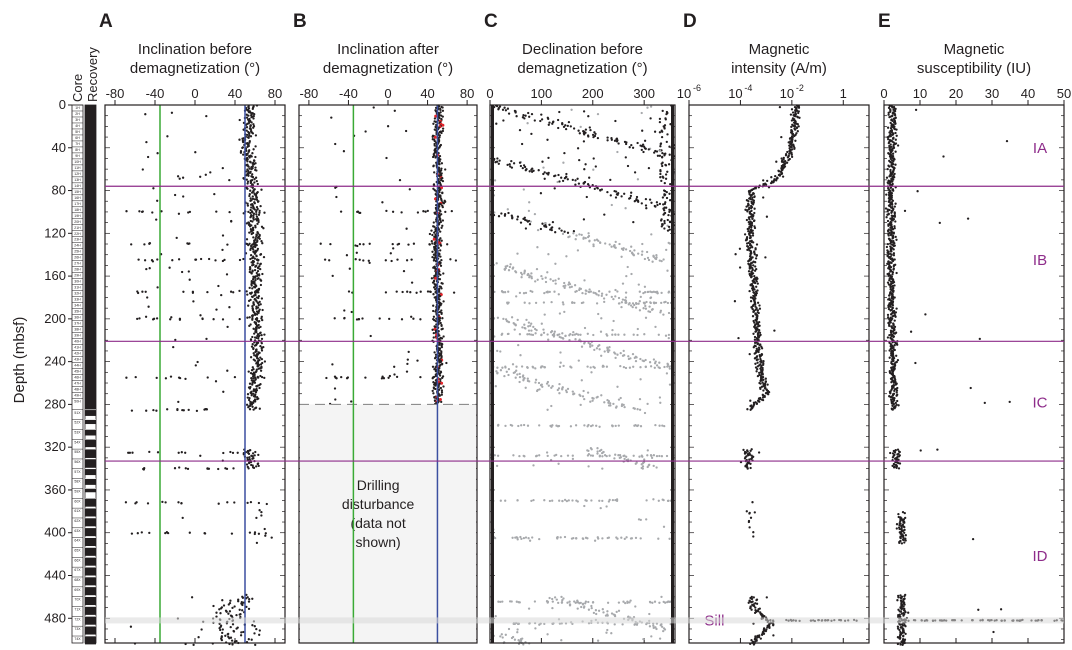 The width and height of the screenshot is (1072, 650). What do you see at coordinates (77, 531) in the screenshot?
I see `core-id-label: 63X` at bounding box center [77, 531].